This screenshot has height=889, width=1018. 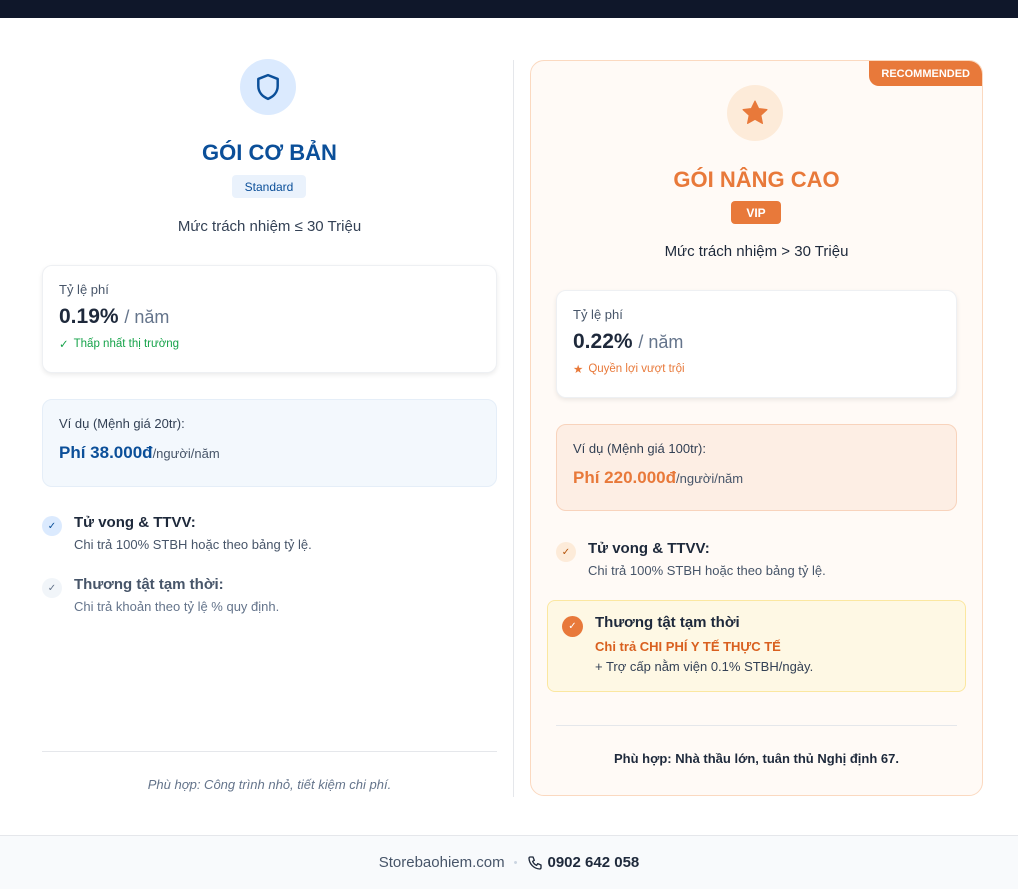 I want to click on phone-icon, so click(x=534, y=862).